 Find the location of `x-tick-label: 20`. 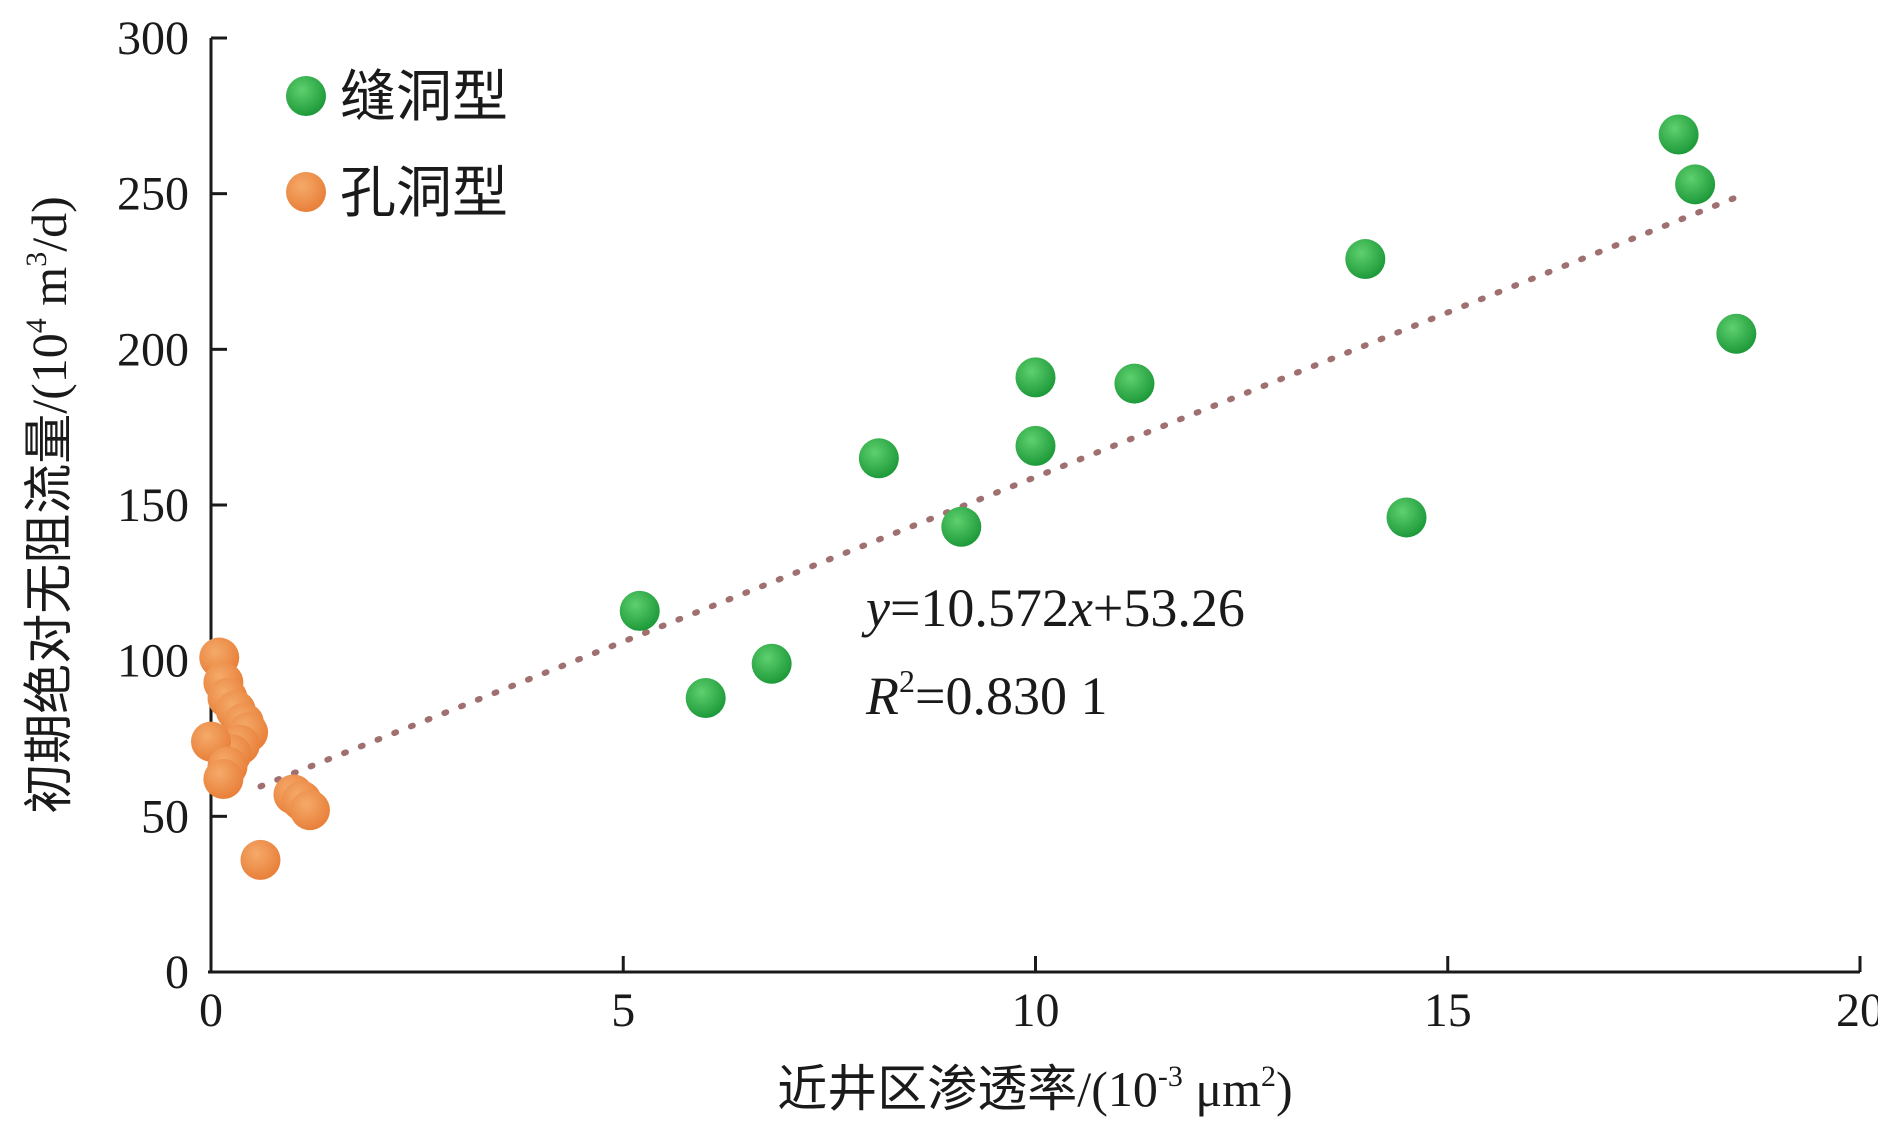

x-tick-label: 20 is located at coordinates (1857, 1010).